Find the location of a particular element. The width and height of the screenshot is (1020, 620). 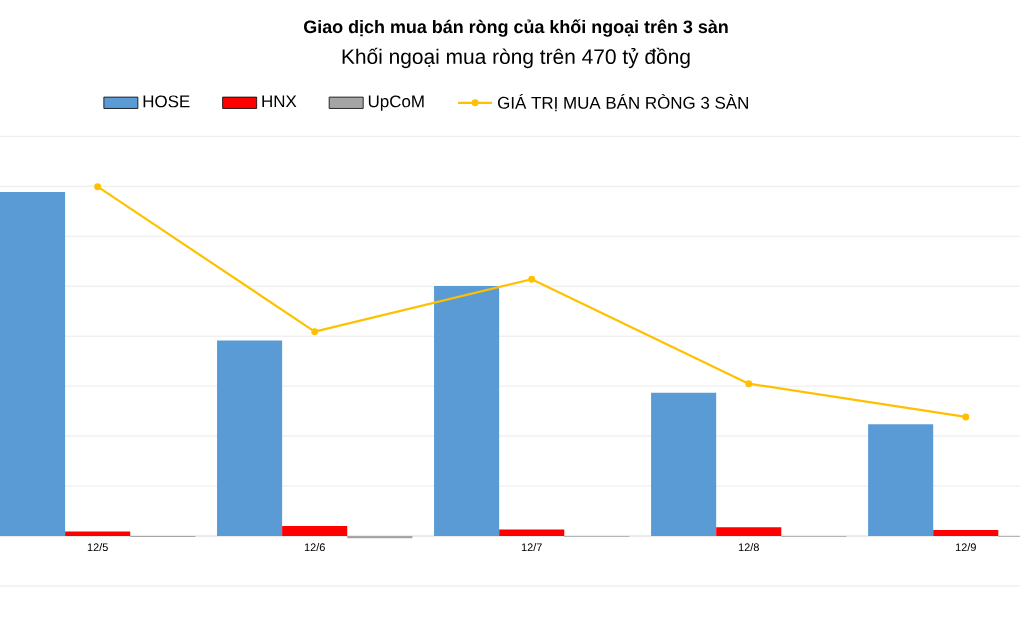

chart-subtitle: Khối ngoại mua ròng trên 470 tỷ đồng is located at coordinates (516, 58).